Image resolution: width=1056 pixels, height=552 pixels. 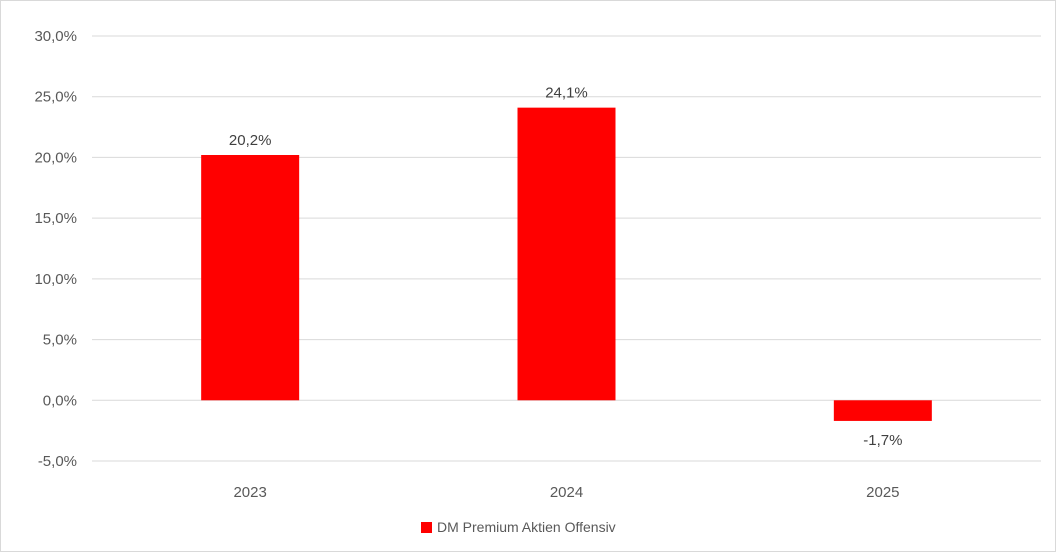 I want to click on x-axis: 2023 2024 2025, so click(x=566, y=492).